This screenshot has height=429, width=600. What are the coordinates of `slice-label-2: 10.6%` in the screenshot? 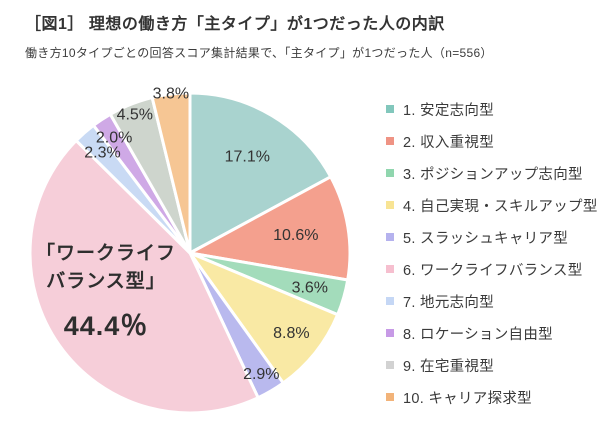 It's located at (295, 235).